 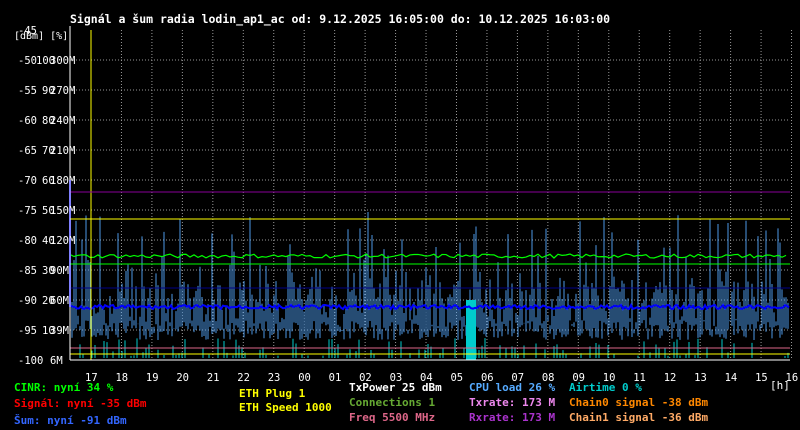 I want to click on y-tick-rate: 300M, so click(x=62, y=61).